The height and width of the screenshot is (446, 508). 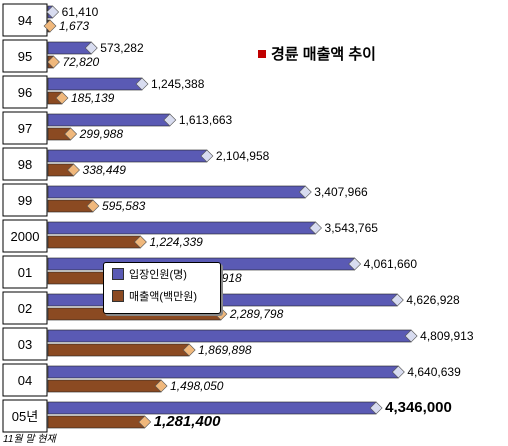 I want to click on legend-item-visitors: 입장인원(명), so click(x=162, y=274).